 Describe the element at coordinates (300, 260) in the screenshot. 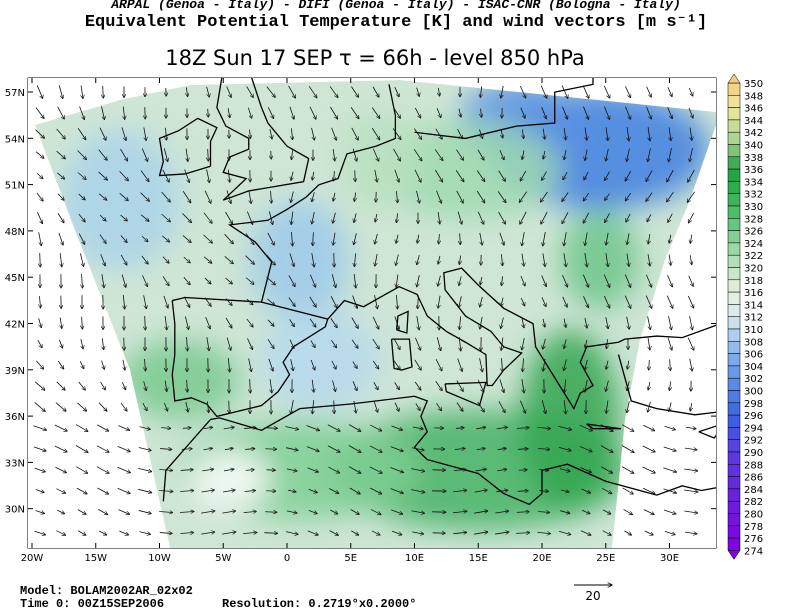

I see `field-patch` at that location.